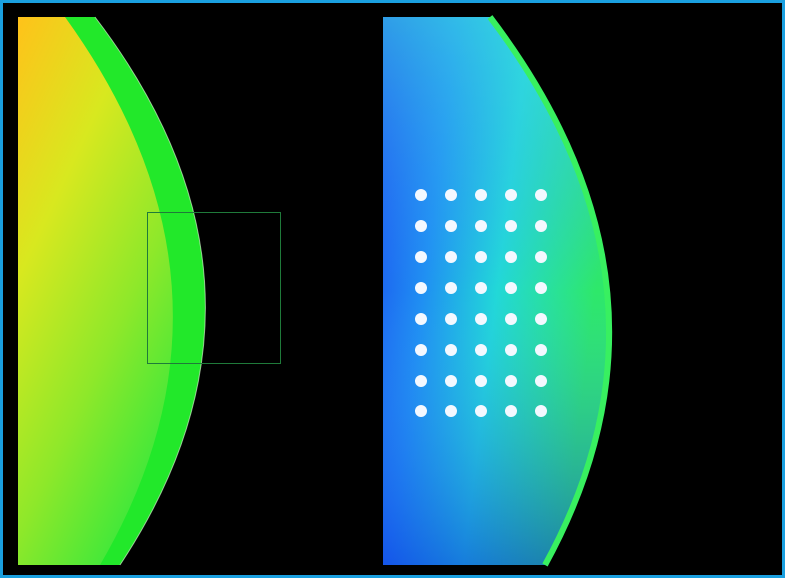  Describe the element at coordinates (214, 288) in the screenshot. I see `roi-box` at that location.